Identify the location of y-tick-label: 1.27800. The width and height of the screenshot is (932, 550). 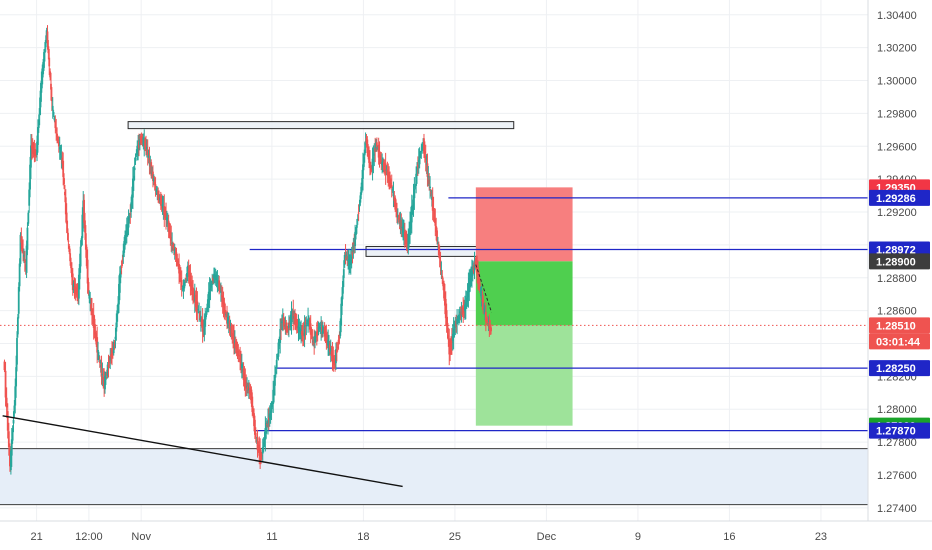
(897, 443).